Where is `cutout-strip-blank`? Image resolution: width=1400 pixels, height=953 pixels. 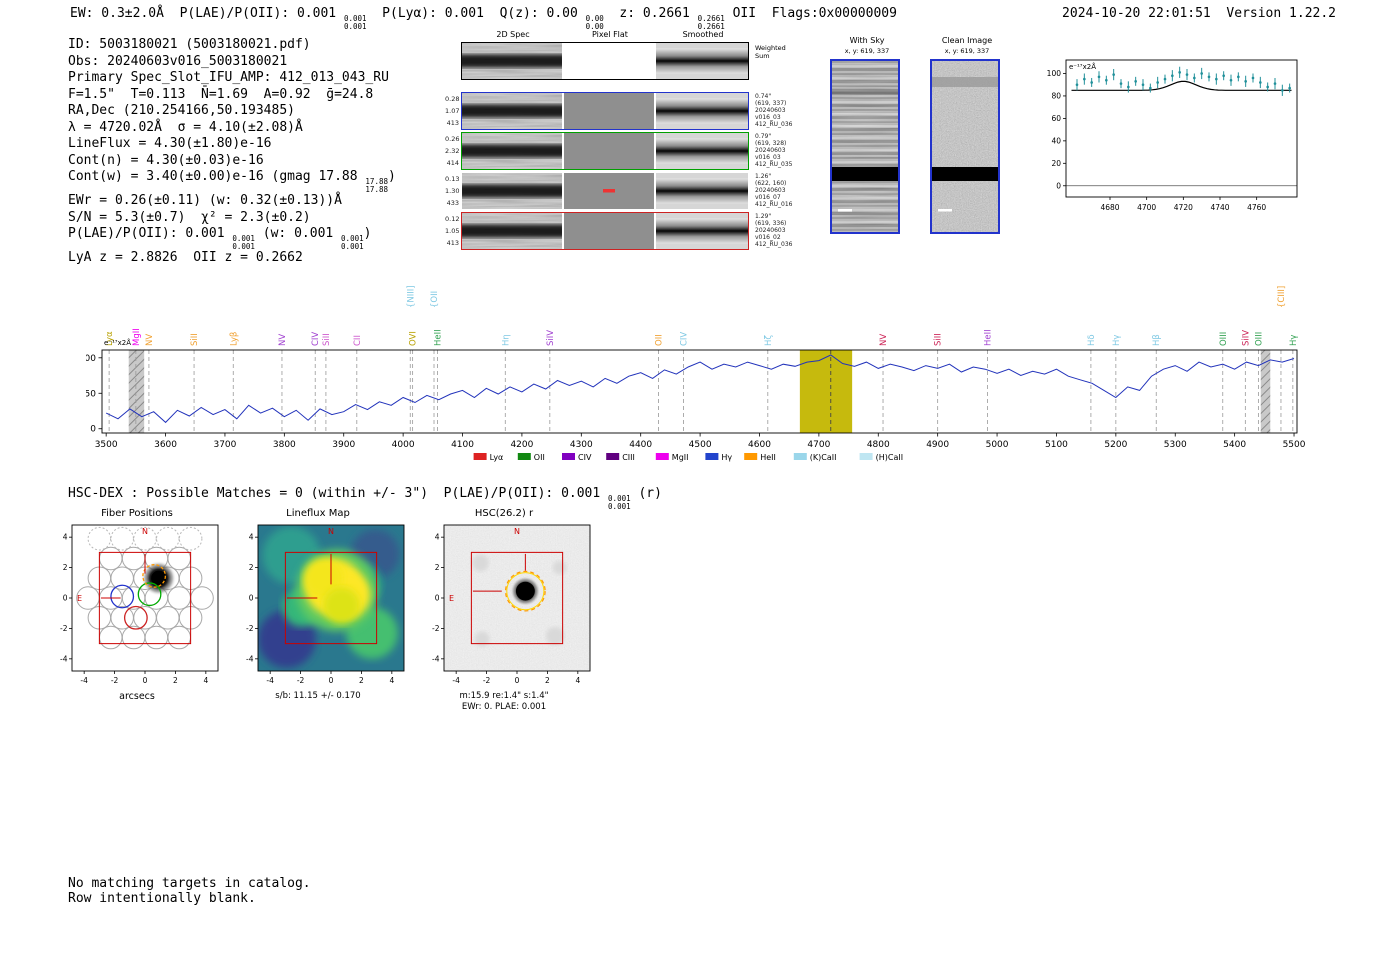
cutout-strip-blank is located at coordinates (609, 61).